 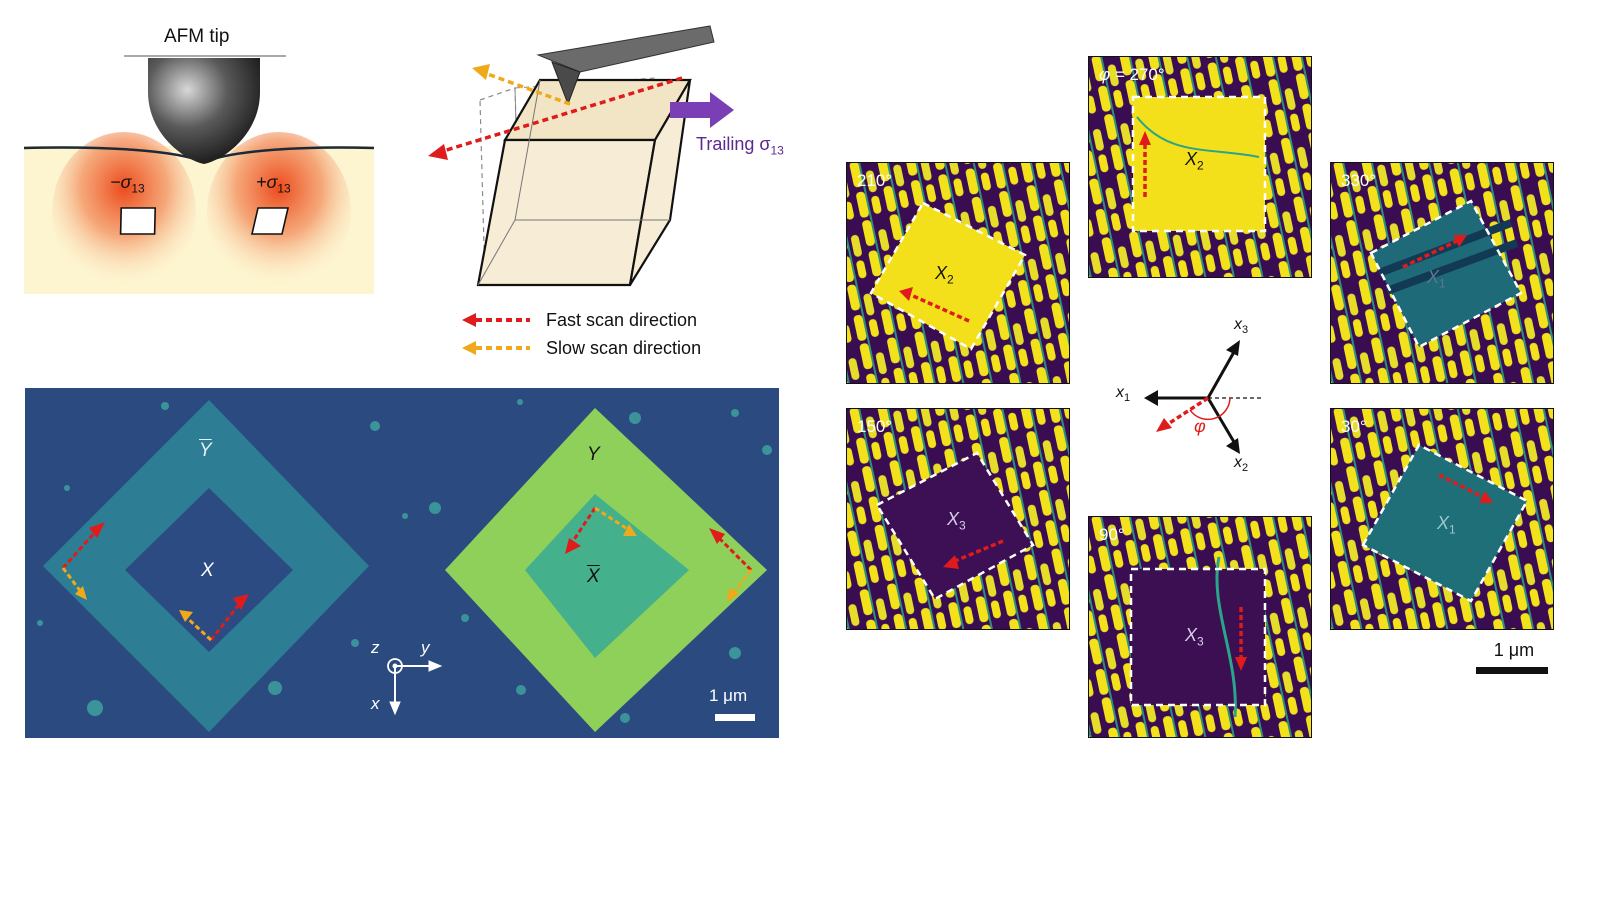 What do you see at coordinates (625, 49) in the screenshot?
I see `cantilever` at bounding box center [625, 49].